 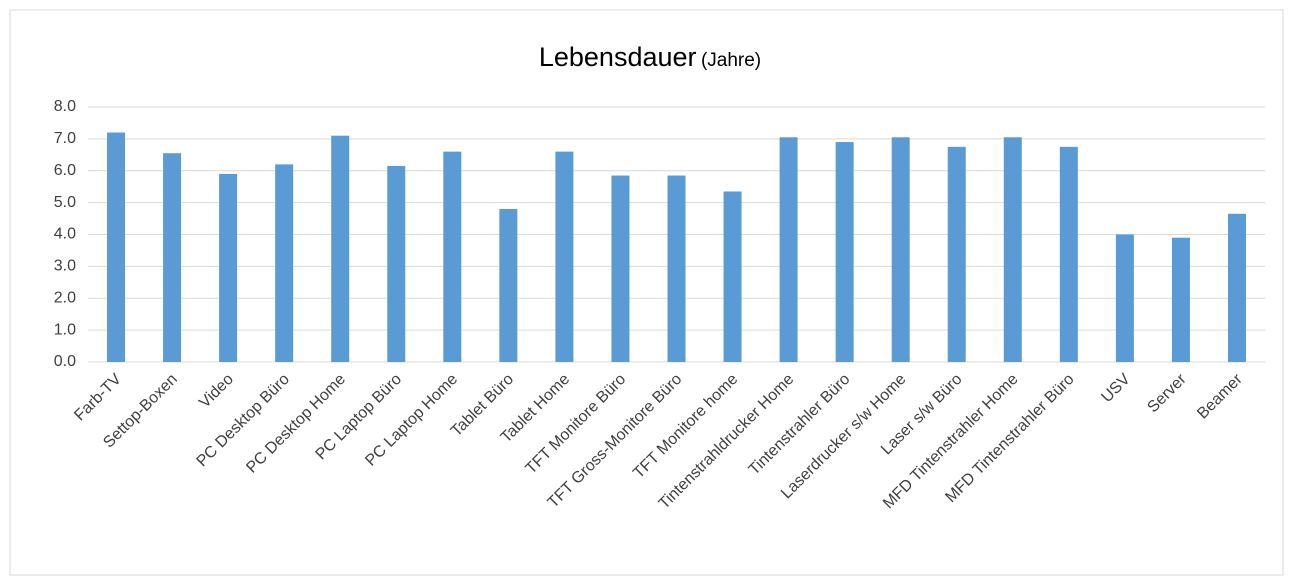 I want to click on y-tick-label: 8.0, so click(x=65, y=106).